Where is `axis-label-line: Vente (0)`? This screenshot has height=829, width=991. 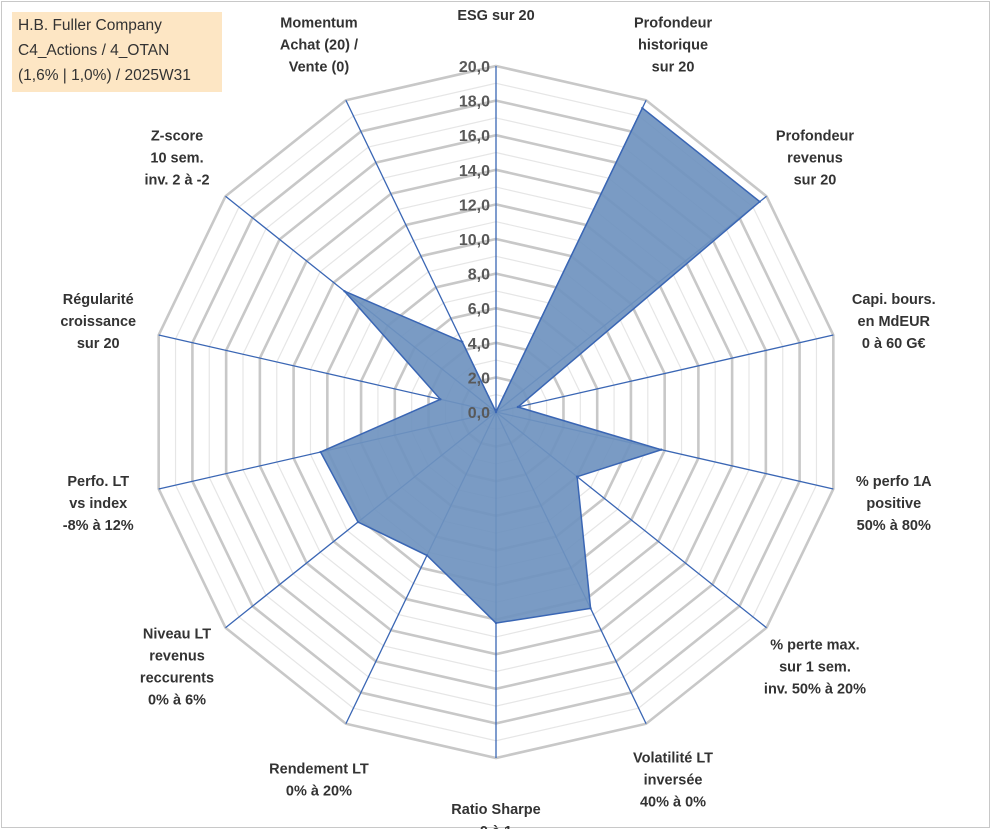
axis-label-line: Vente (0) is located at coordinates (319, 67).